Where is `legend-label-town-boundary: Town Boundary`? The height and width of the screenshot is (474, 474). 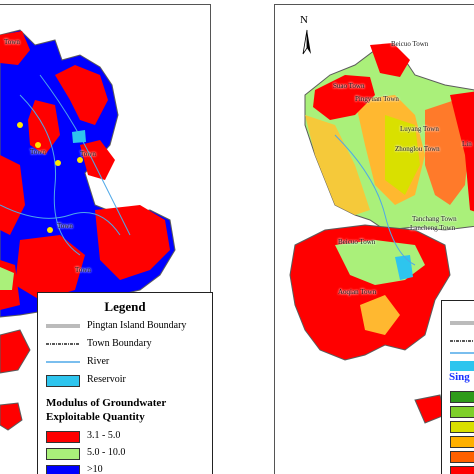 legend-label-town-boundary: Town Boundary is located at coordinates (119, 343).